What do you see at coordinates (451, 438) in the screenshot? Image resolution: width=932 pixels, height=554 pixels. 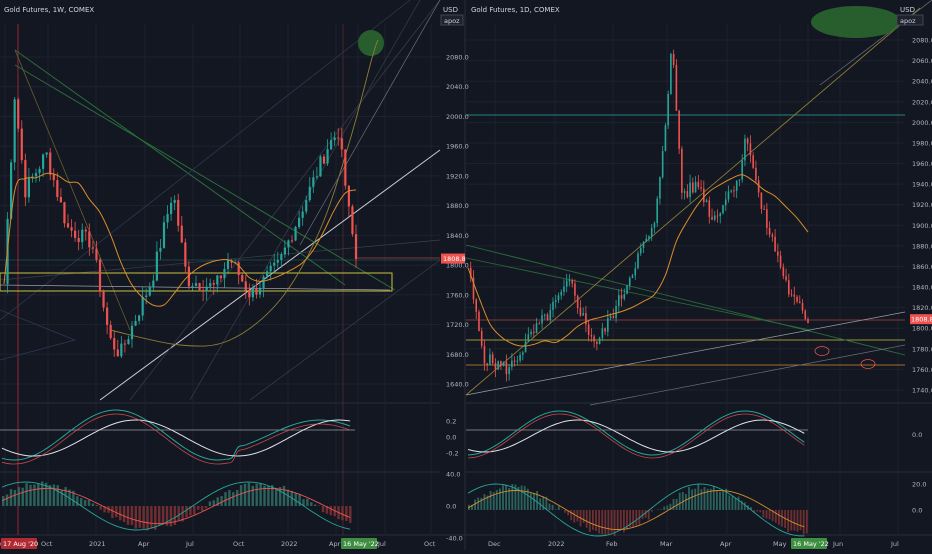 I see `left-osc1-tick-label: 0.0` at bounding box center [451, 438].